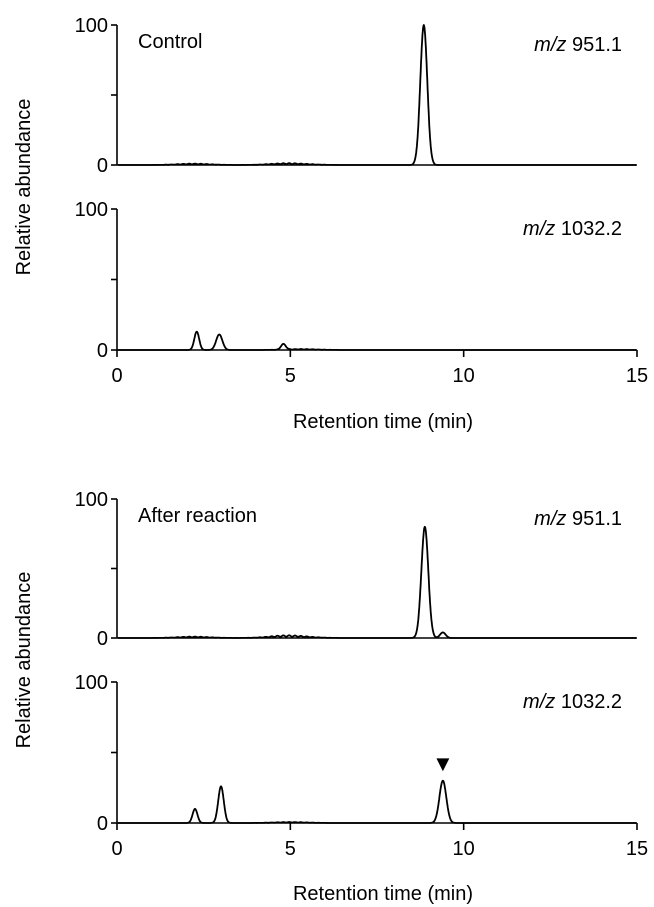 The width and height of the screenshot is (654, 907). What do you see at coordinates (170, 42) in the screenshot?
I see `condition-label: Control` at bounding box center [170, 42].